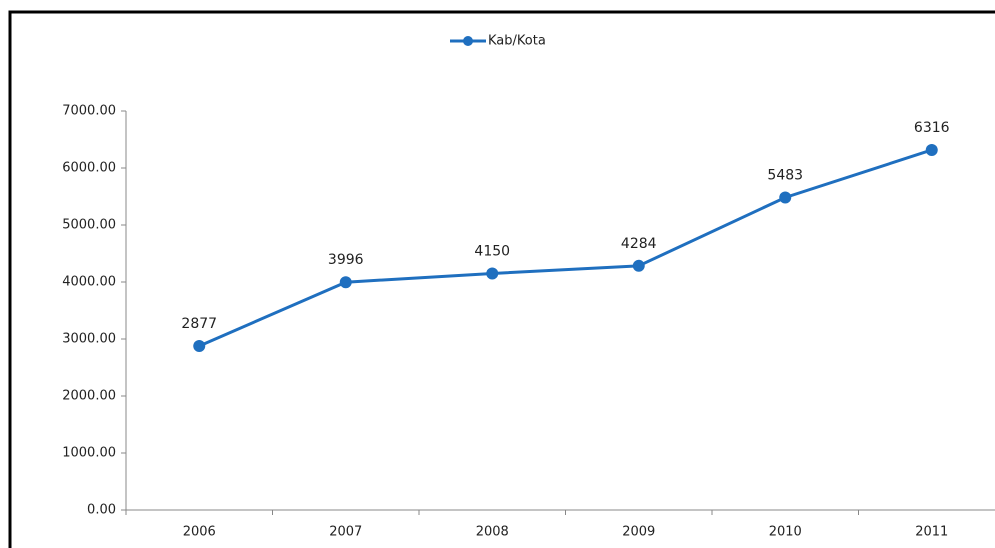 Image resolution: width=995 pixels, height=548 pixels. Describe the element at coordinates (492, 251) in the screenshot. I see `data-label: 4150` at that location.